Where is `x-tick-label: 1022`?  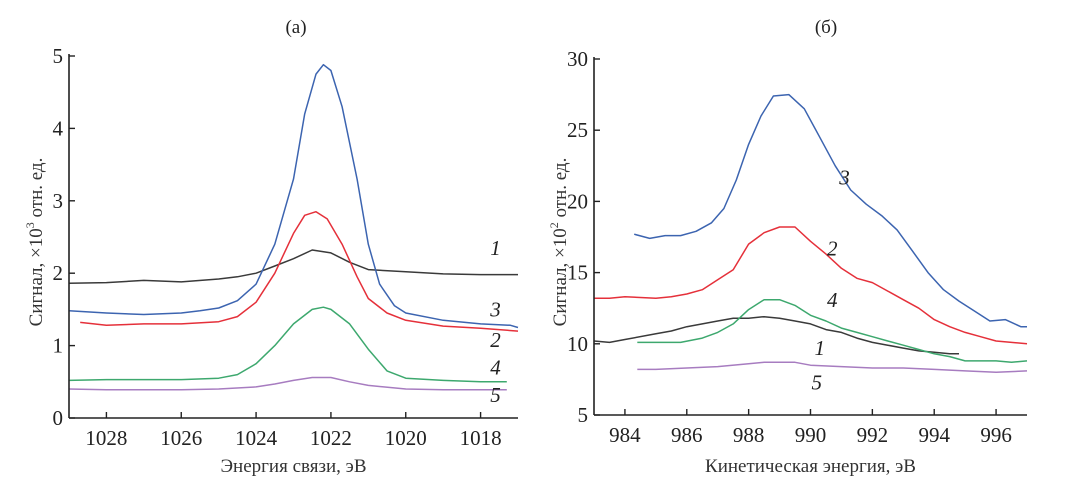 x-tick-label: 1022 is located at coordinates (331, 438).